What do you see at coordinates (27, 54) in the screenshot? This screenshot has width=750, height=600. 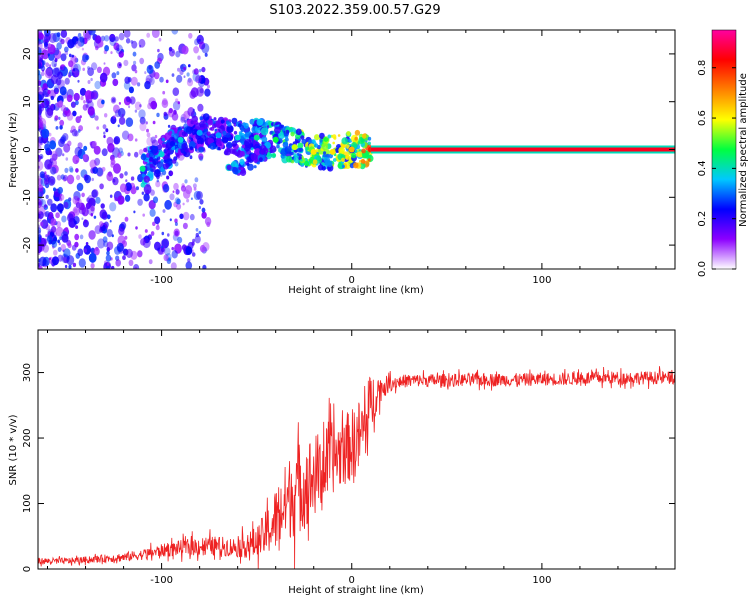 I see `y-tick-label: 20` at bounding box center [27, 54].